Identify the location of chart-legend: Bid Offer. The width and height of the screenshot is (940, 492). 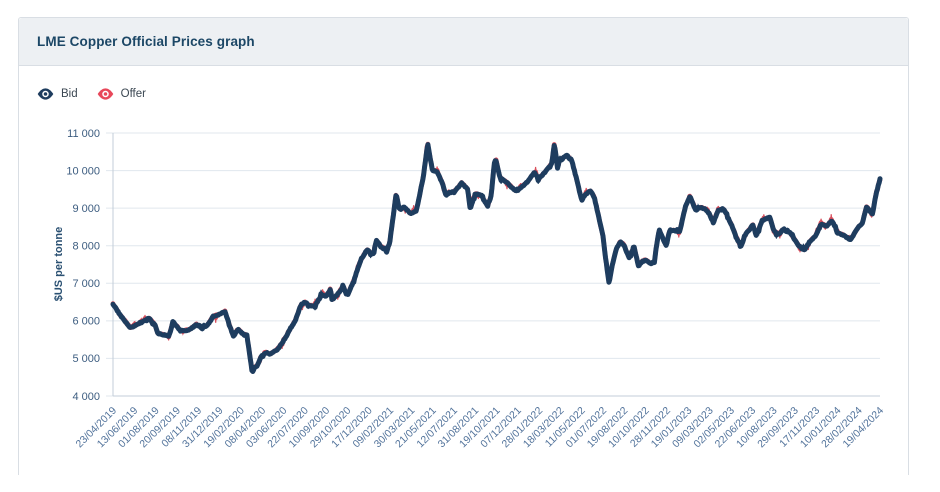
(91, 94).